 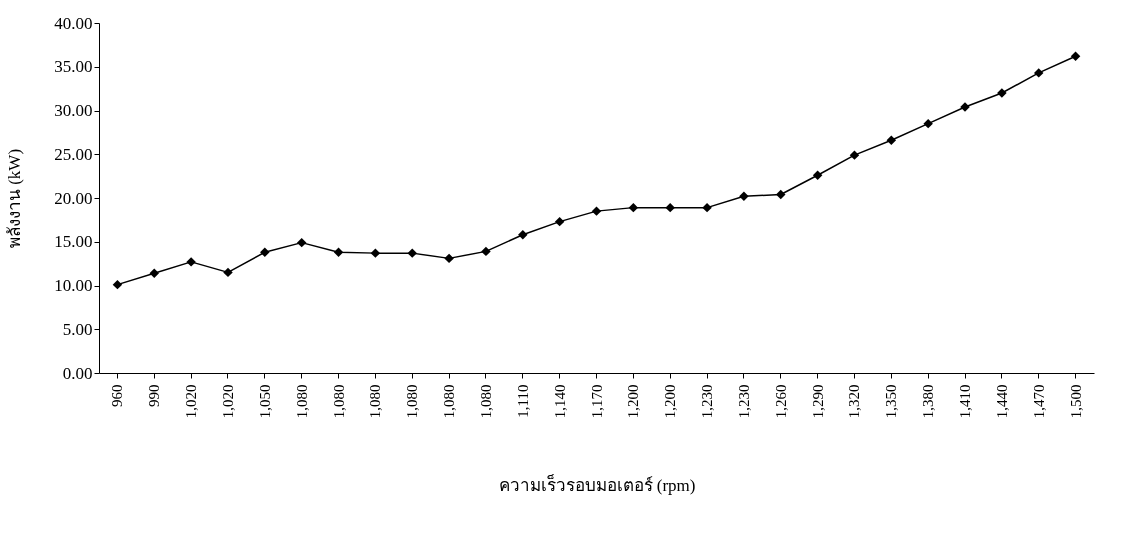 I want to click on x-tick-label: 1,440, so click(x=1001, y=401).